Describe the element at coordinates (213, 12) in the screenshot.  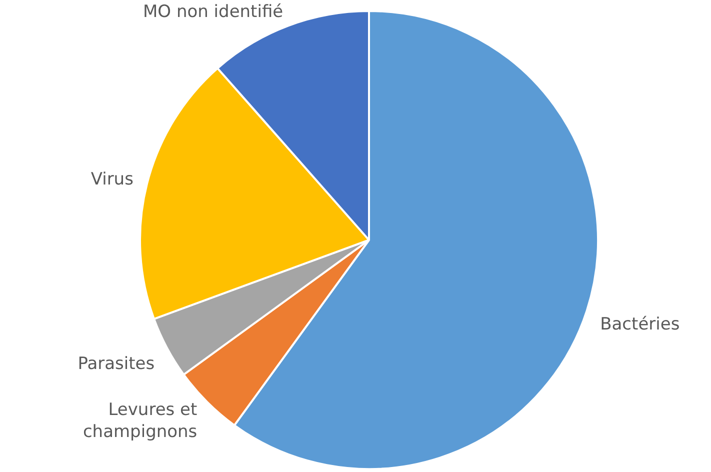
I see `slice-label: MO non identifié` at that location.